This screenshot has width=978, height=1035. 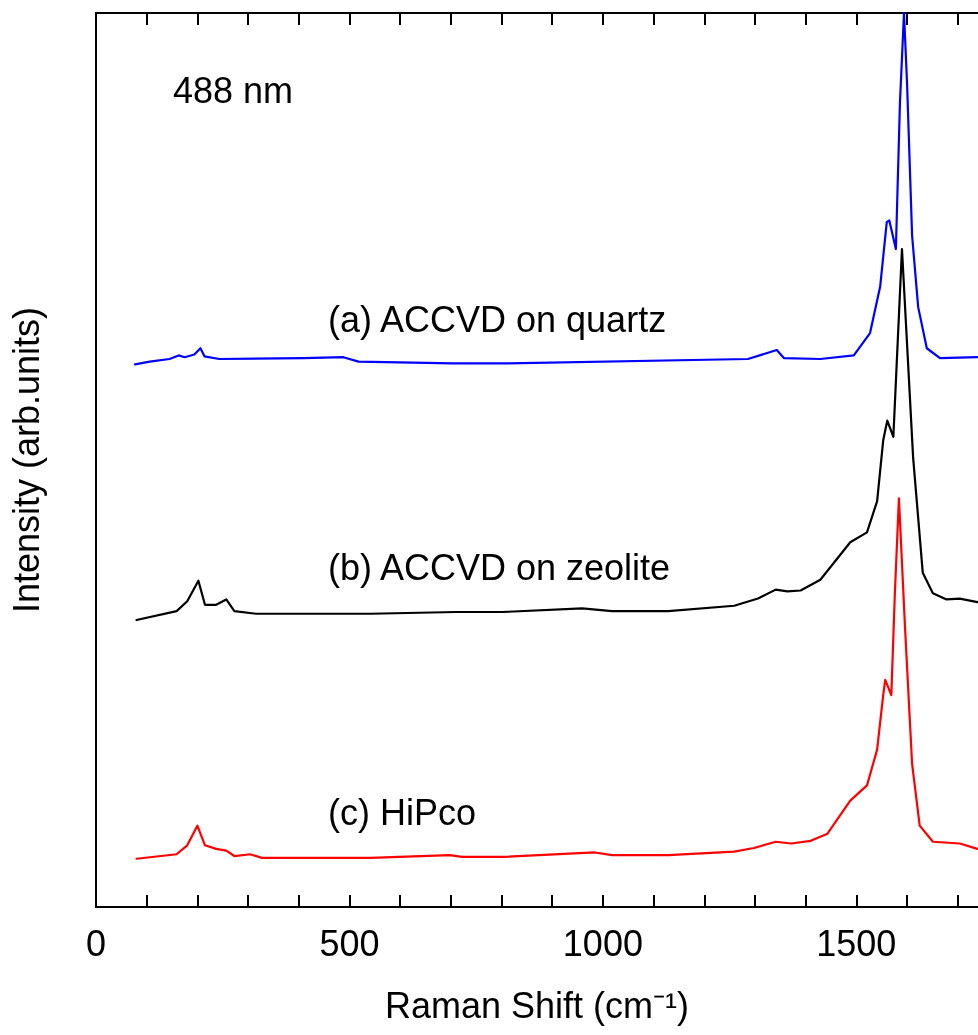 I want to click on x-tick-label: 500, so click(x=349, y=943).